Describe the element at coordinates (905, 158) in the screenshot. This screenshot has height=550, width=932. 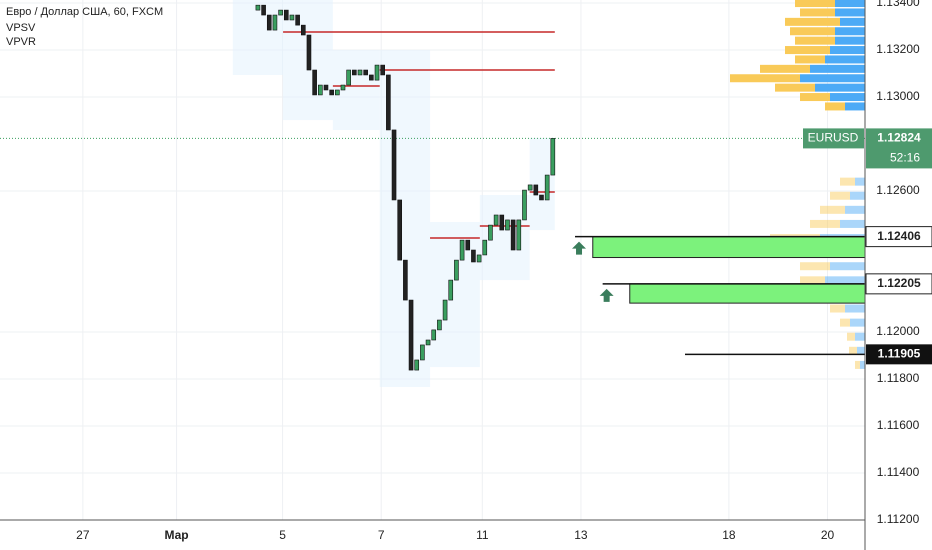
I see `countdown: 52:16` at that location.